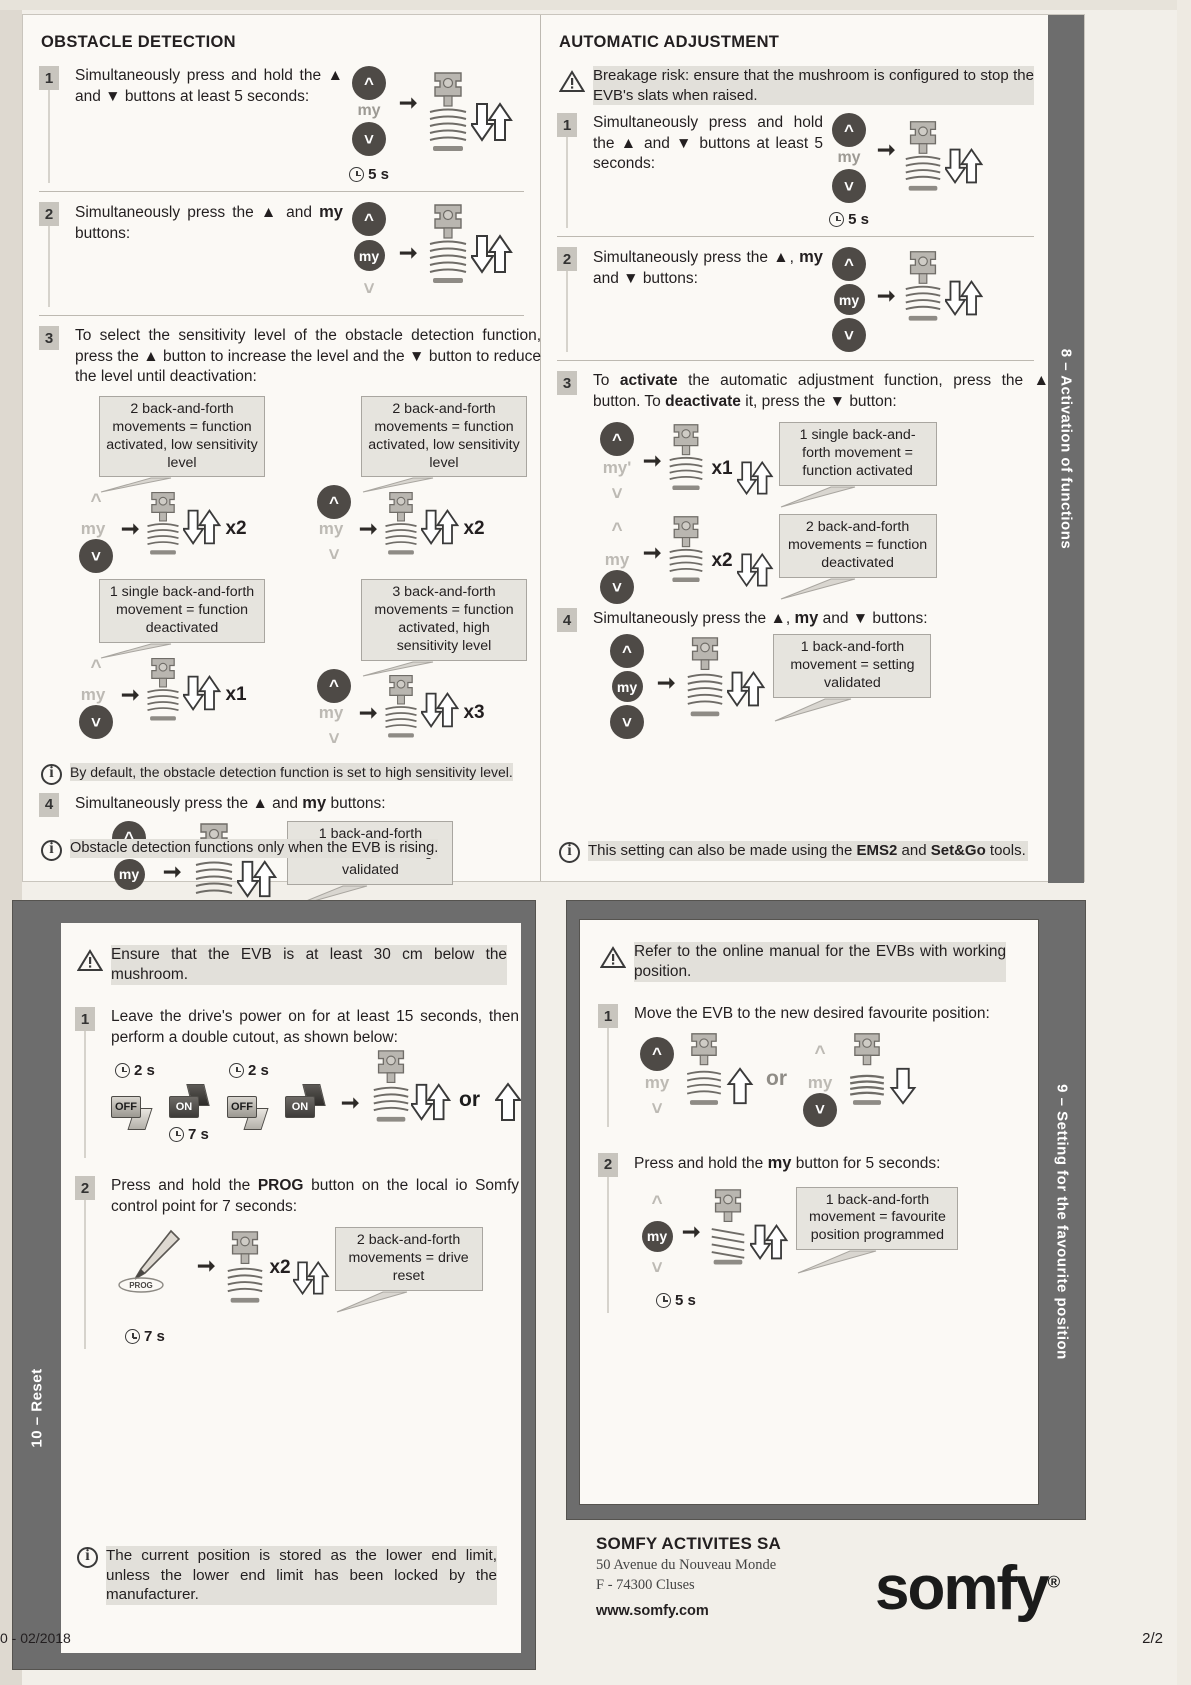 This screenshot has width=1191, height=1685. I want to click on my-button: my, so click(849, 299).